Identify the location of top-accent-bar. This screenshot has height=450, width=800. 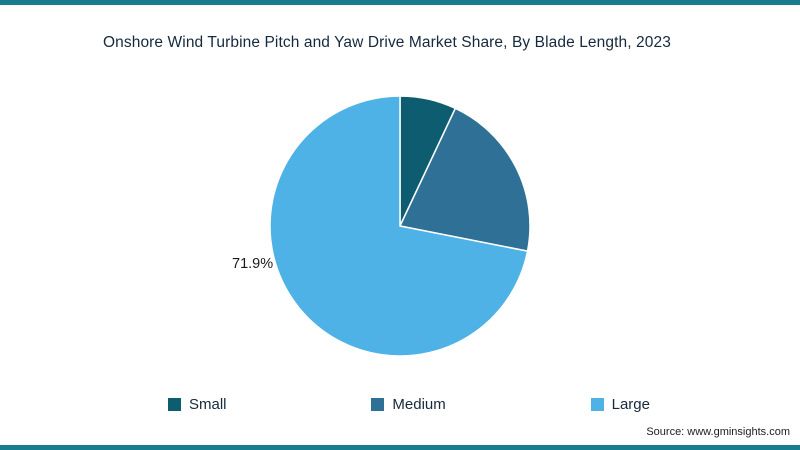
(400, 2).